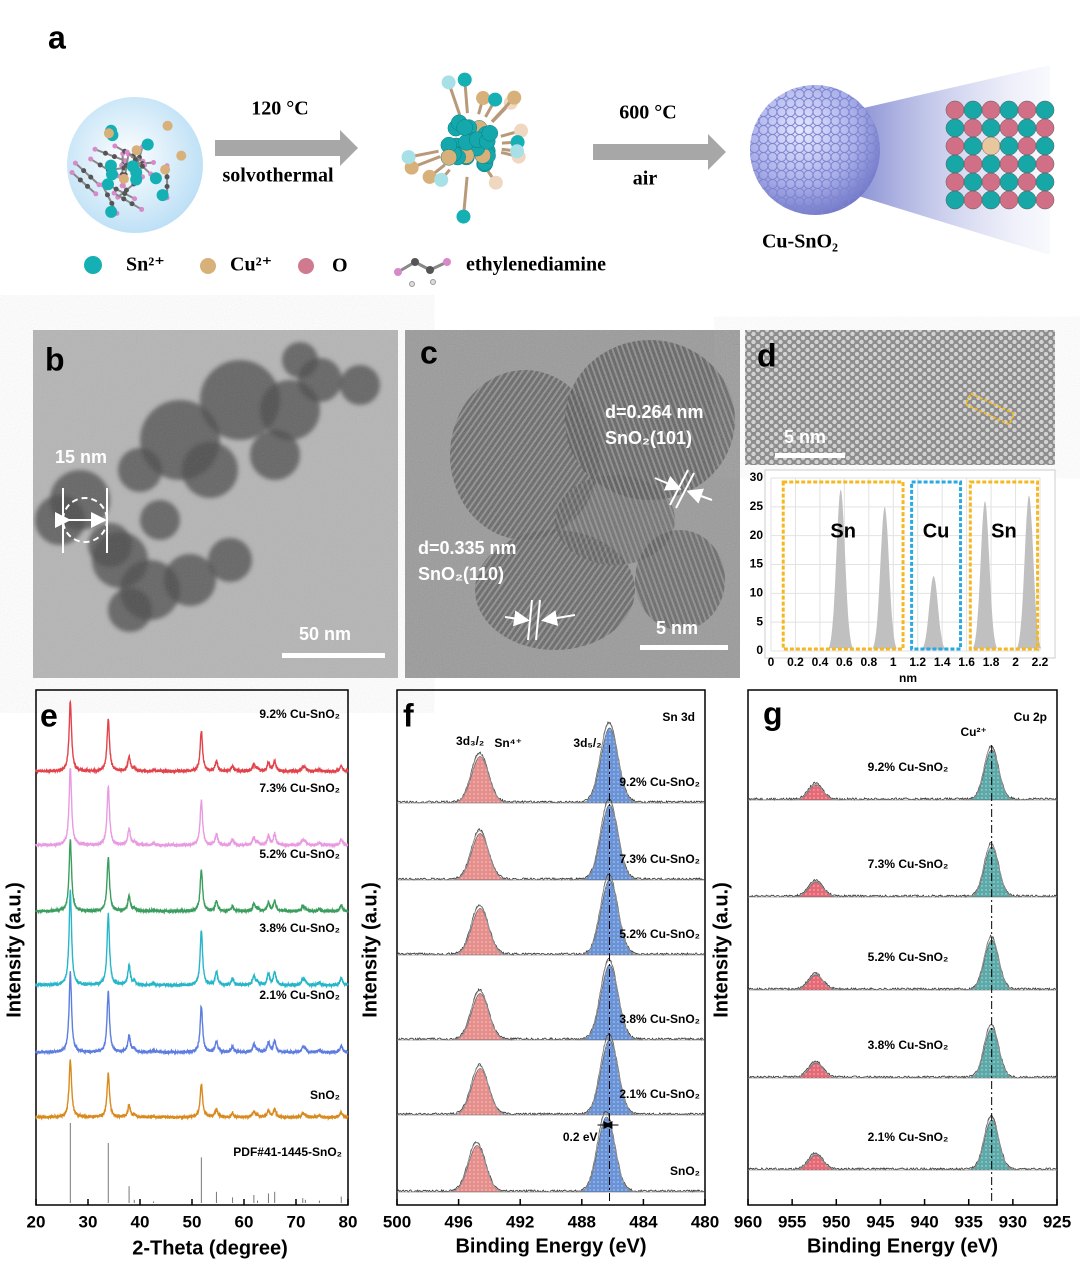  What do you see at coordinates (306, 266) in the screenshot?
I see `legend-o` at bounding box center [306, 266].